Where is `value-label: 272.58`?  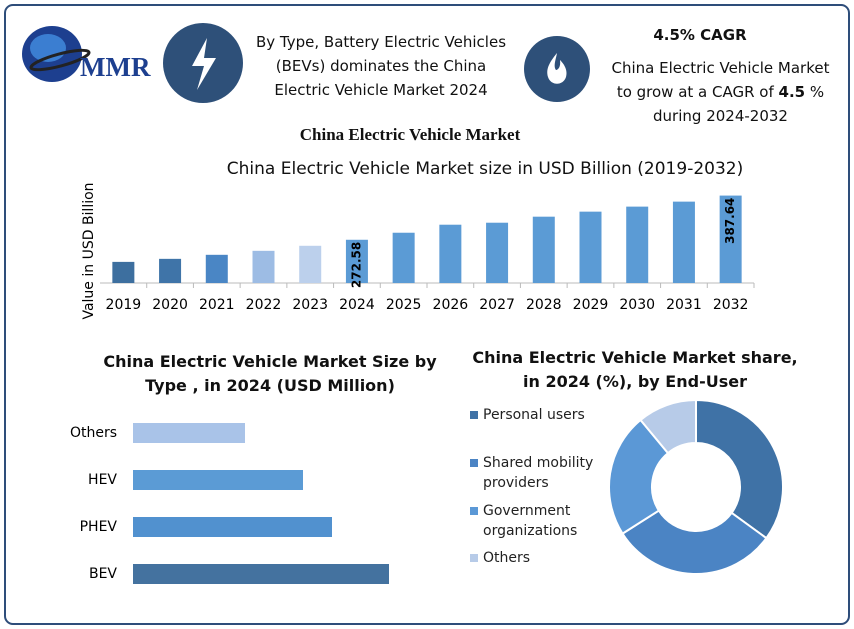
value-label: 272.58 is located at coordinates (356, 265).